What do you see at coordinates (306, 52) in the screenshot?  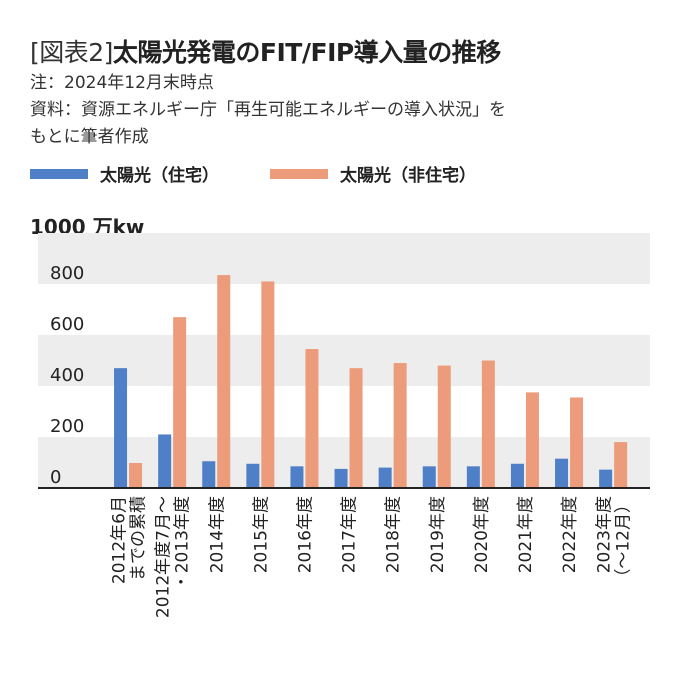 I see `title-text: 太陽光発電のFIT/FIP導入量の推移` at bounding box center [306, 52].